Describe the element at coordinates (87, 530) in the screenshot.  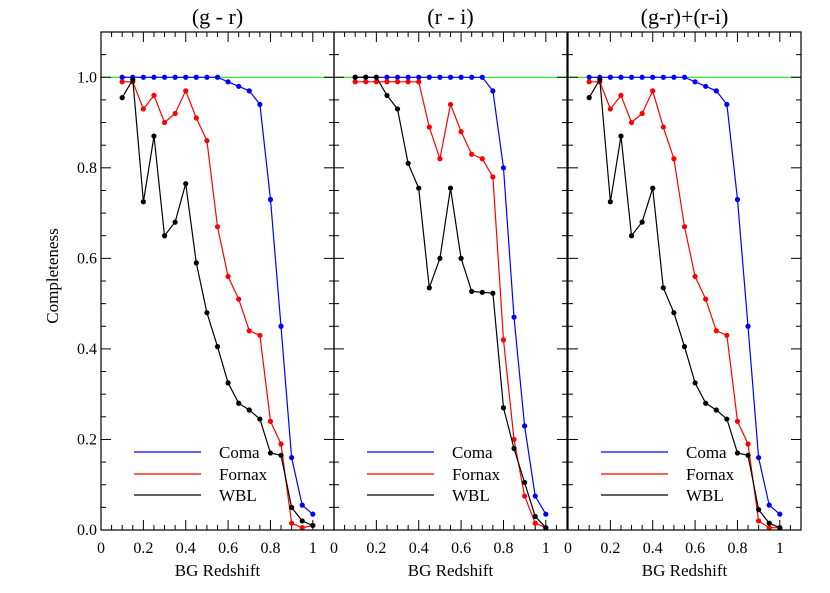
I see `y-tick-label: 0.0` at that location.